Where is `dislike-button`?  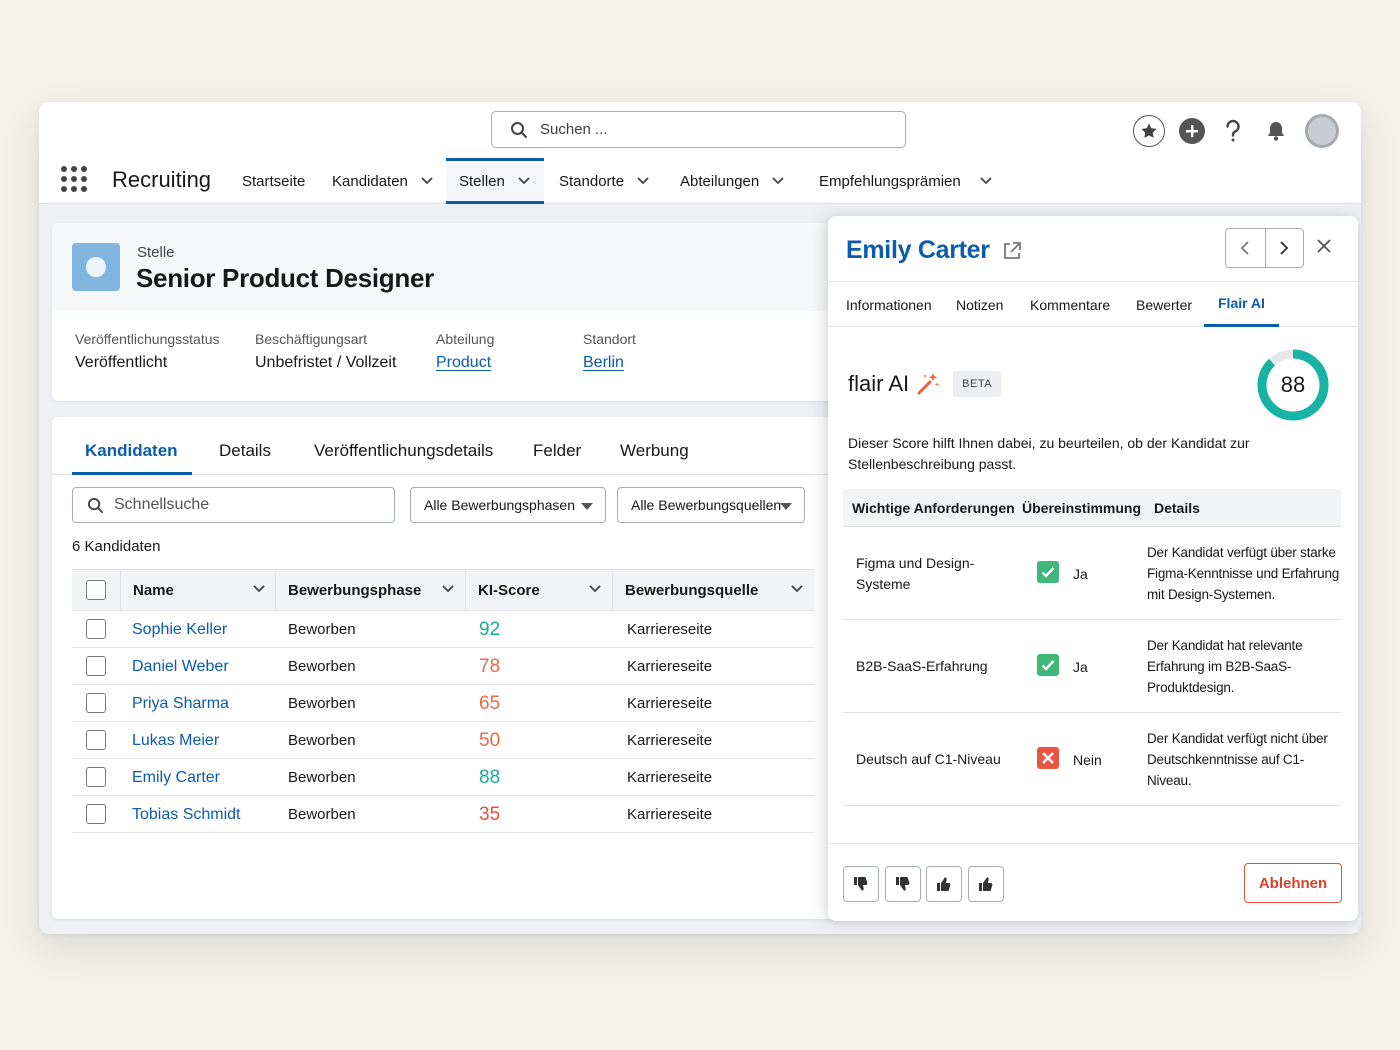 dislike-button is located at coordinates (903, 884).